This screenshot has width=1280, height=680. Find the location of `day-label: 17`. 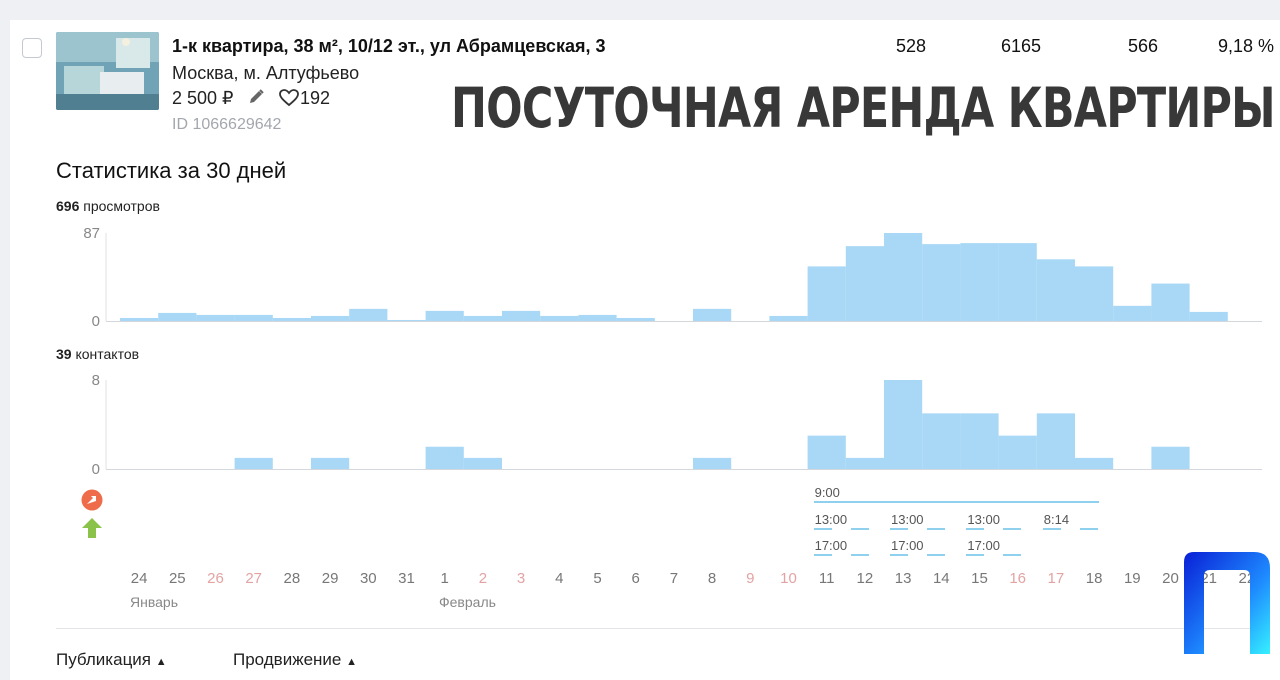

day-label: 17 is located at coordinates (1056, 578).